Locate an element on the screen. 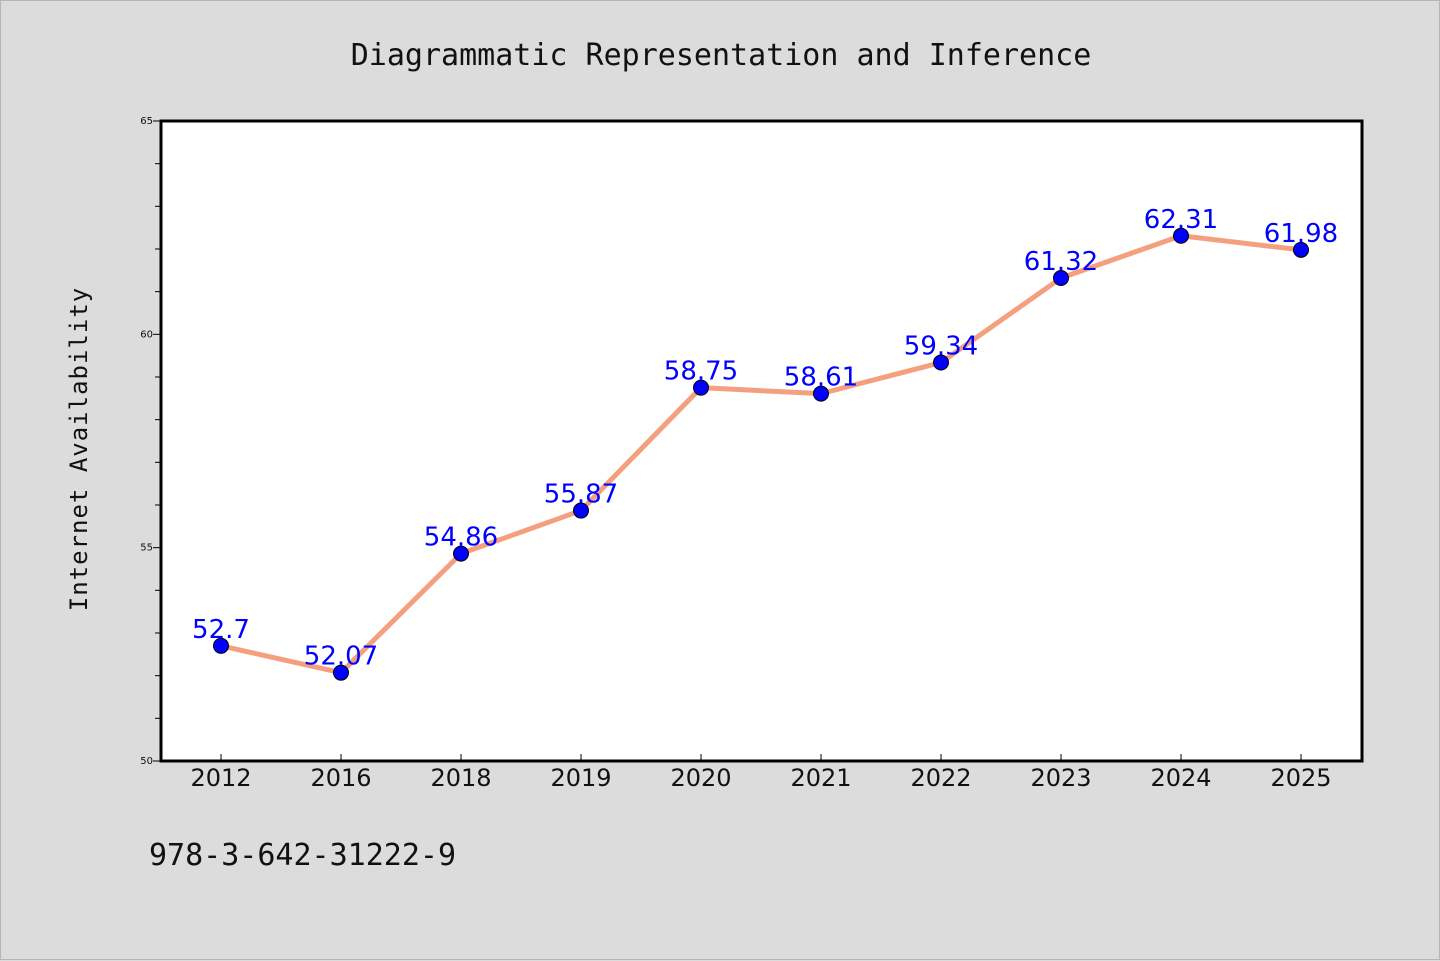 Image resolution: width=1440 pixels, height=961 pixels. x-tick-label: 2019 is located at coordinates (580, 778).